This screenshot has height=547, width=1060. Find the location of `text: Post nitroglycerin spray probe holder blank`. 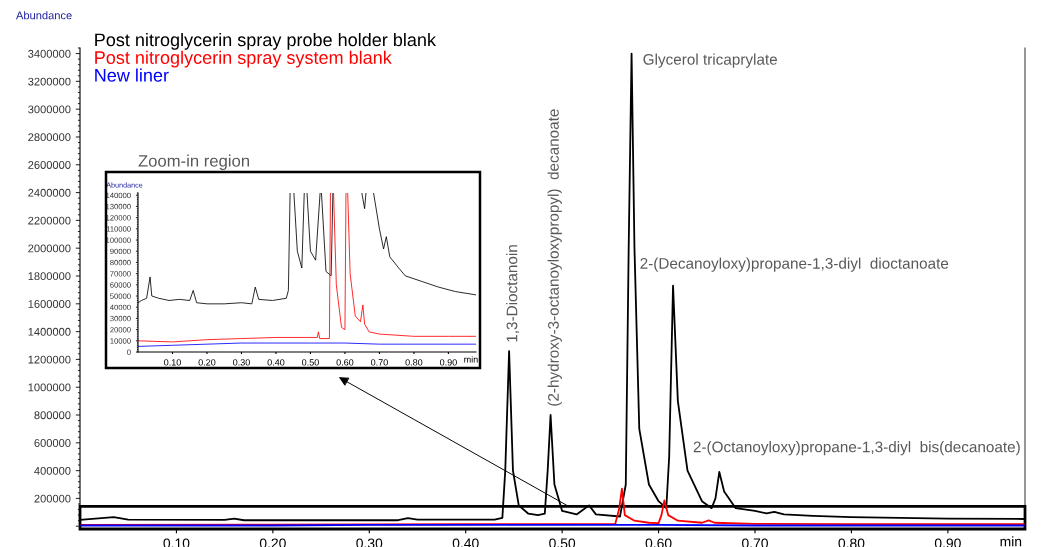

text: Post nitroglycerin spray probe holder blank is located at coordinates (266, 41).